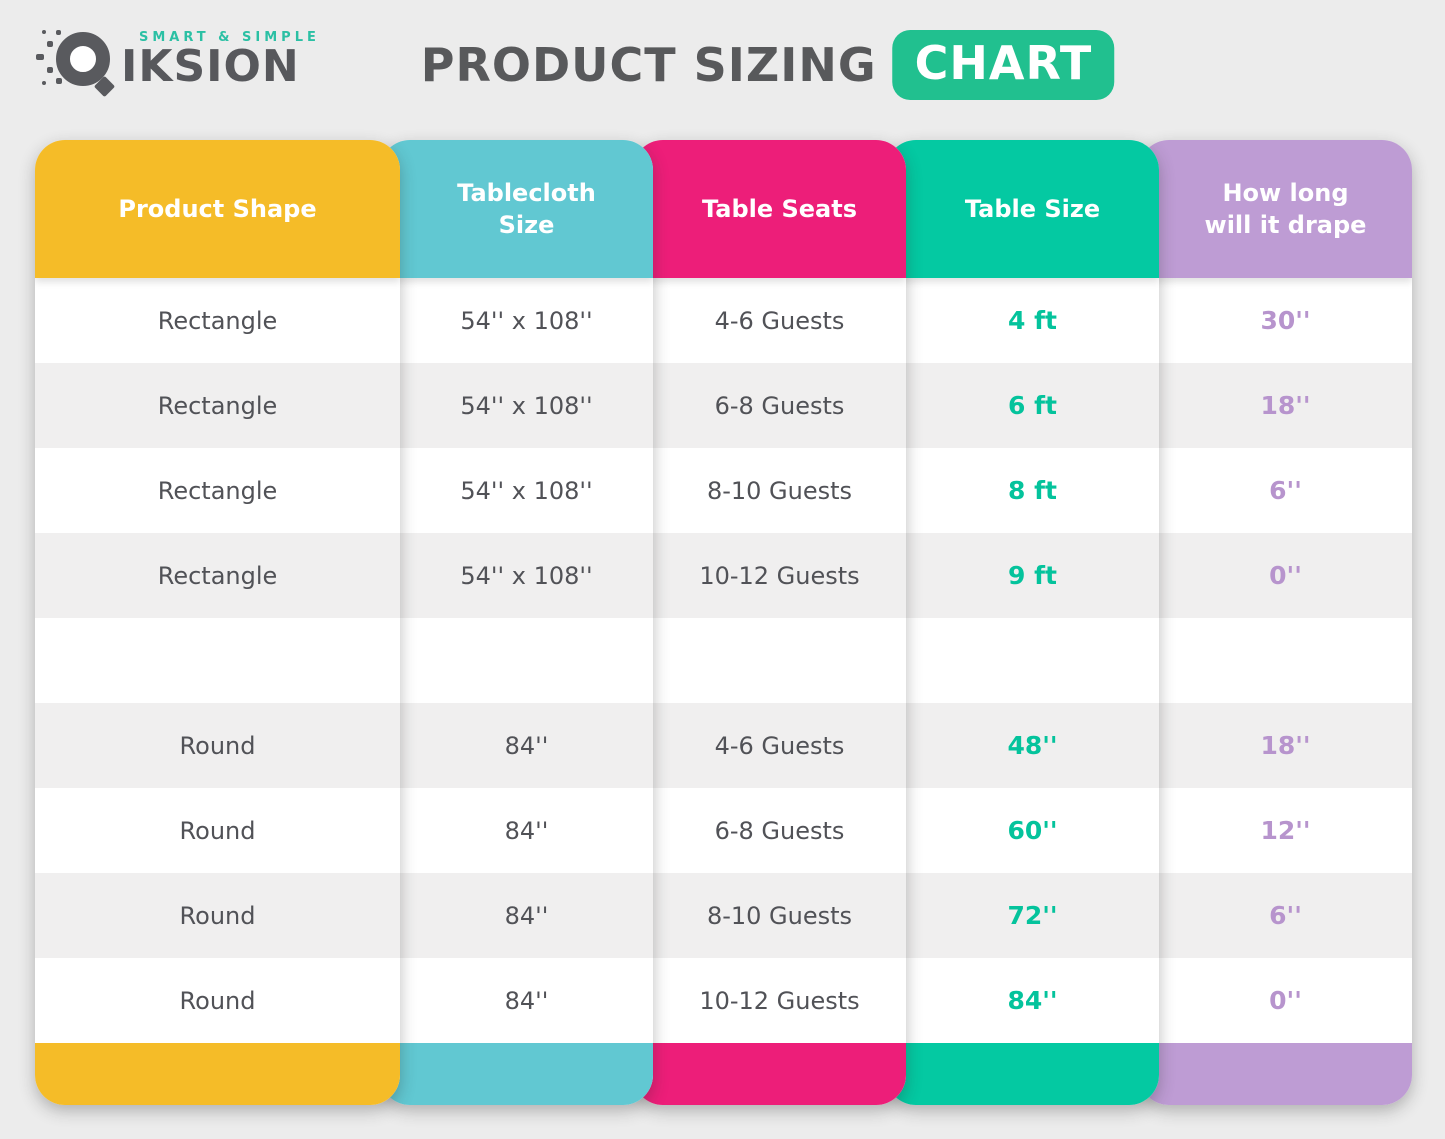 Image resolution: width=1445 pixels, height=1139 pixels. I want to click on cell-value: 72'', so click(1032, 915).